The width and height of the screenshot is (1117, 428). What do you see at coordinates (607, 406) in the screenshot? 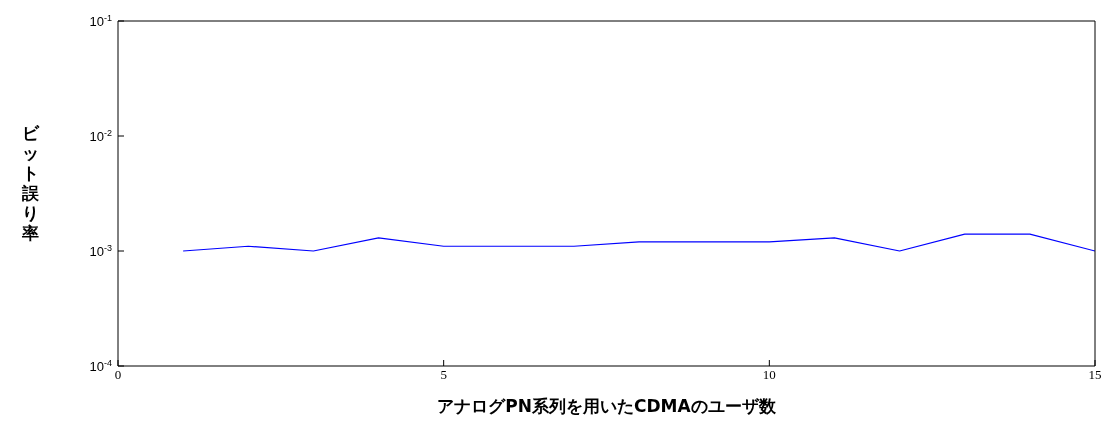
I see `x-axis-title: アナログPN系列を用いたCDMAのユーザ数` at bounding box center [607, 406].